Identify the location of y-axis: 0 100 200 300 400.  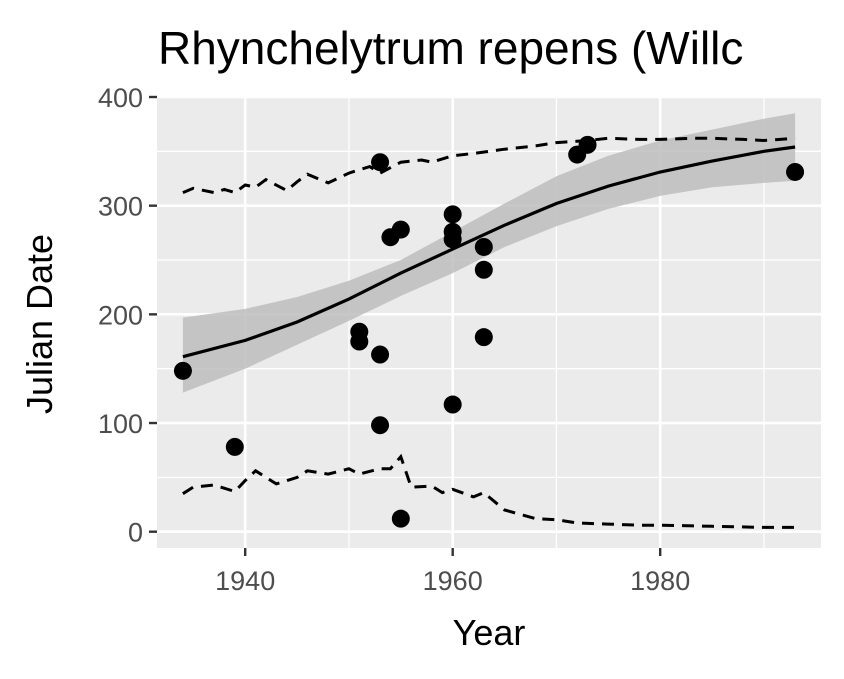
(127, 315).